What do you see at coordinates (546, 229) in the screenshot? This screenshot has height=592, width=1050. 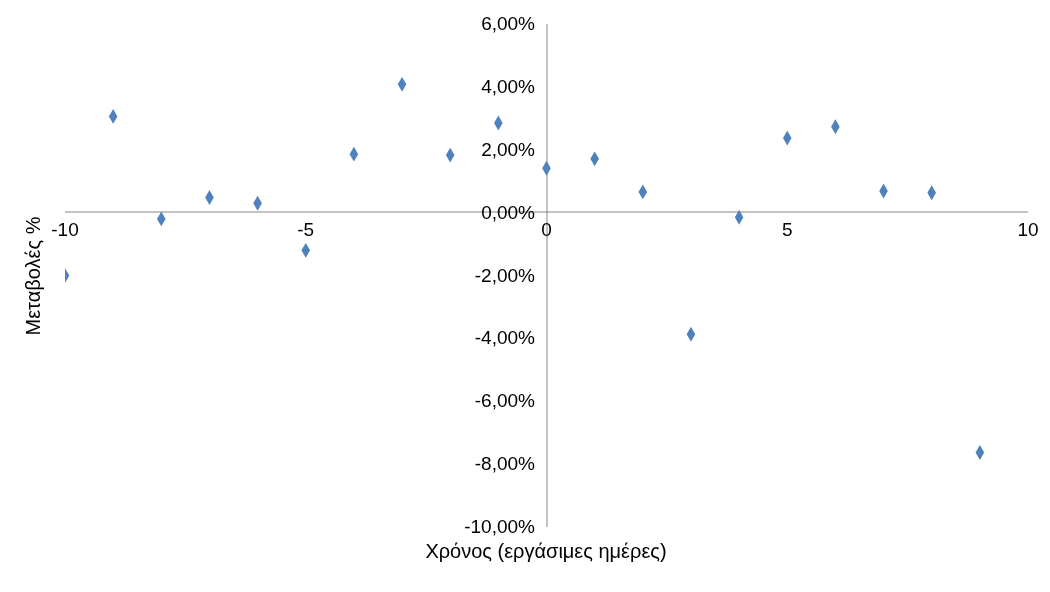 I see `x-tick-label: 0` at bounding box center [546, 229].